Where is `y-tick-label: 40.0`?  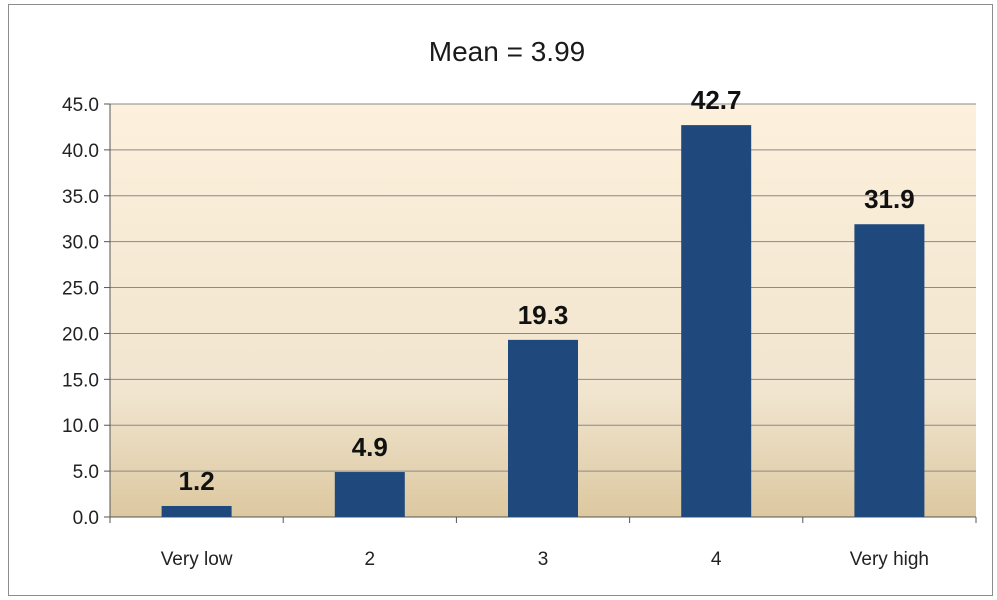 y-tick-label: 40.0 is located at coordinates (80, 151).